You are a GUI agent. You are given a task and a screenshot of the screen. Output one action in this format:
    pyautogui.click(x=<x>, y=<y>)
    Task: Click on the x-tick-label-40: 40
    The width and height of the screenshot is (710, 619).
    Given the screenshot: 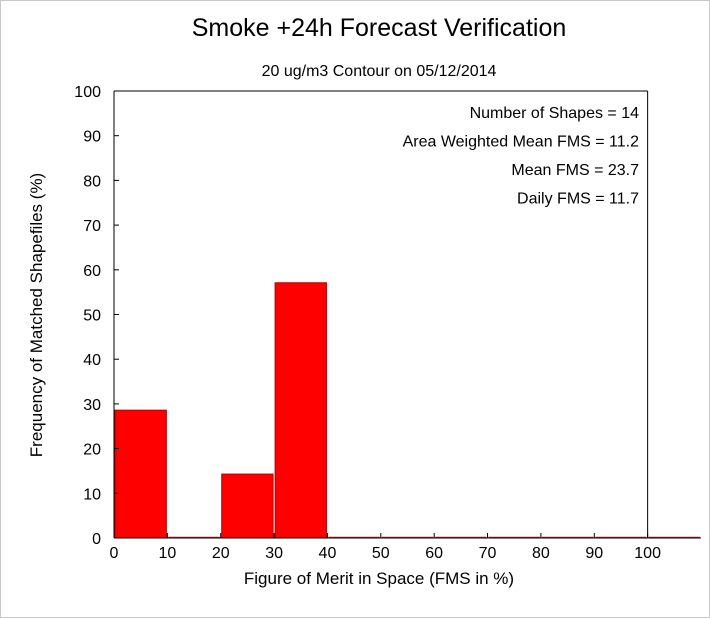 What is the action you would take?
    pyautogui.click(x=328, y=553)
    